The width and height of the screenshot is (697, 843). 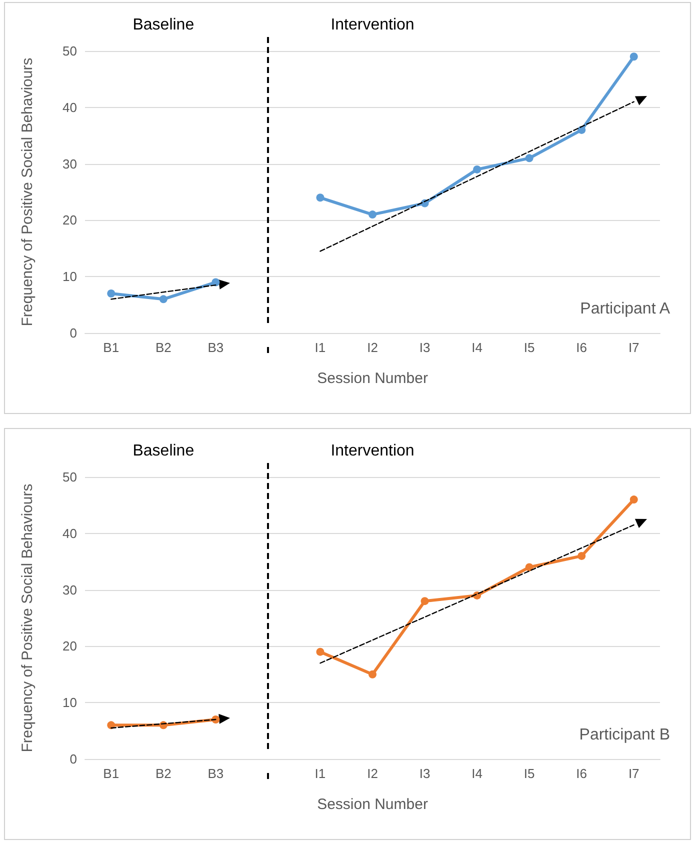 I want to click on annotation: Participant A, so click(x=625, y=309).